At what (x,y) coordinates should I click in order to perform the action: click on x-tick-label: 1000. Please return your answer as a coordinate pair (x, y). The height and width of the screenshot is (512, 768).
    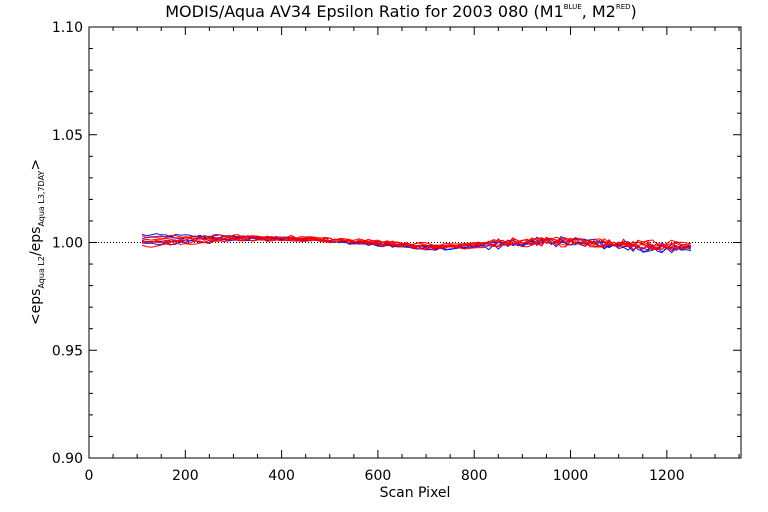
    Looking at the image, I should click on (571, 476).